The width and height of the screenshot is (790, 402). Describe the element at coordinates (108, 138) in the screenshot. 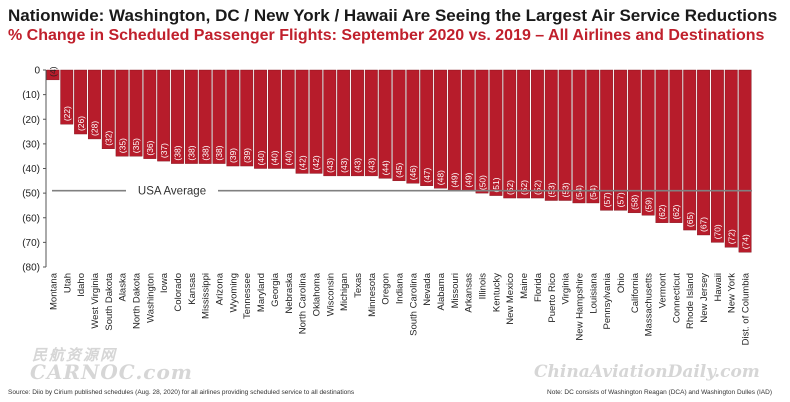

I see `data-label: (32)` at that location.